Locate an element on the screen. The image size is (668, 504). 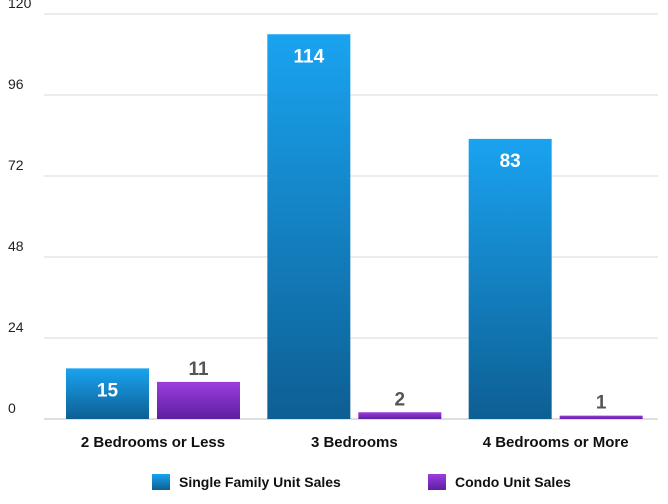
data-label: 2 is located at coordinates (400, 399).